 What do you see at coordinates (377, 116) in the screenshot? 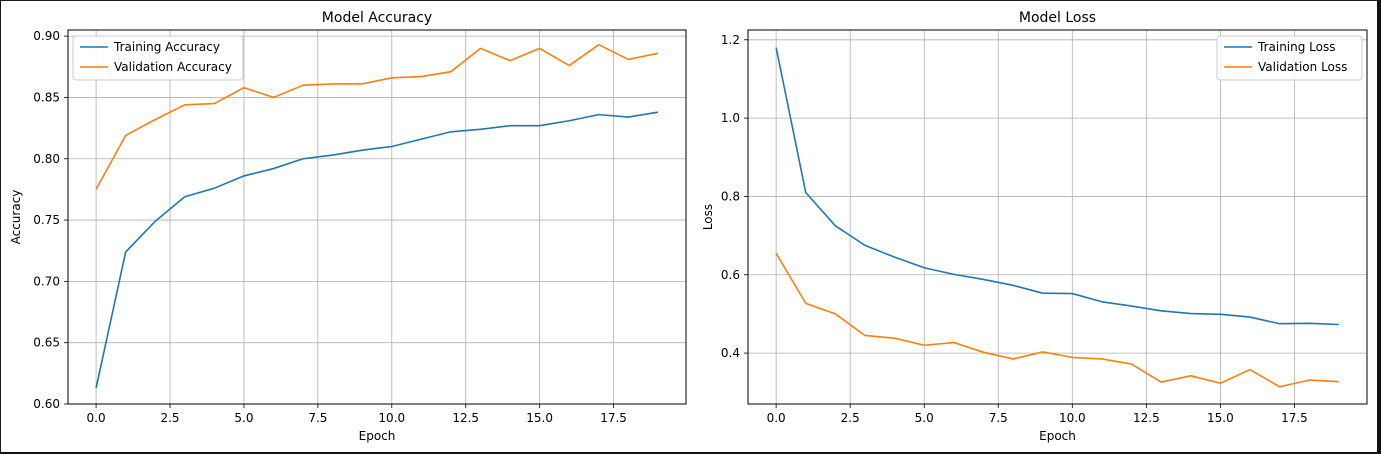
I see `accuracy-series-validation-line` at bounding box center [377, 116].